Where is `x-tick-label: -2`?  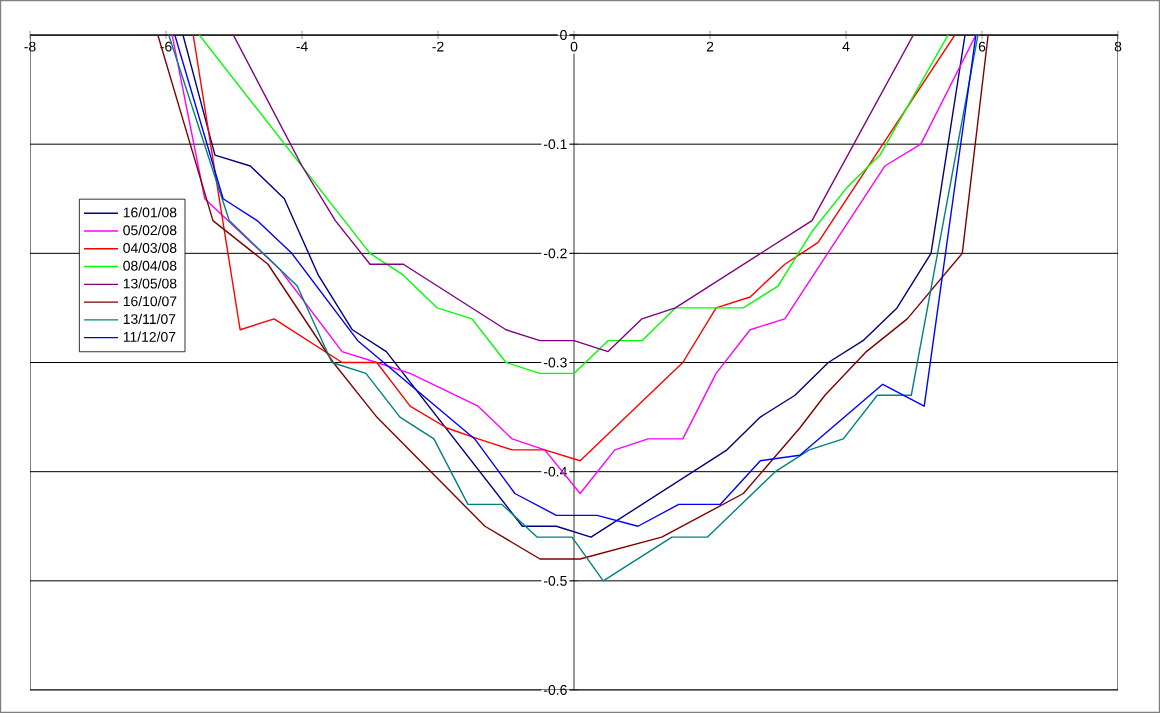
x-tick-label: -2 is located at coordinates (438, 46).